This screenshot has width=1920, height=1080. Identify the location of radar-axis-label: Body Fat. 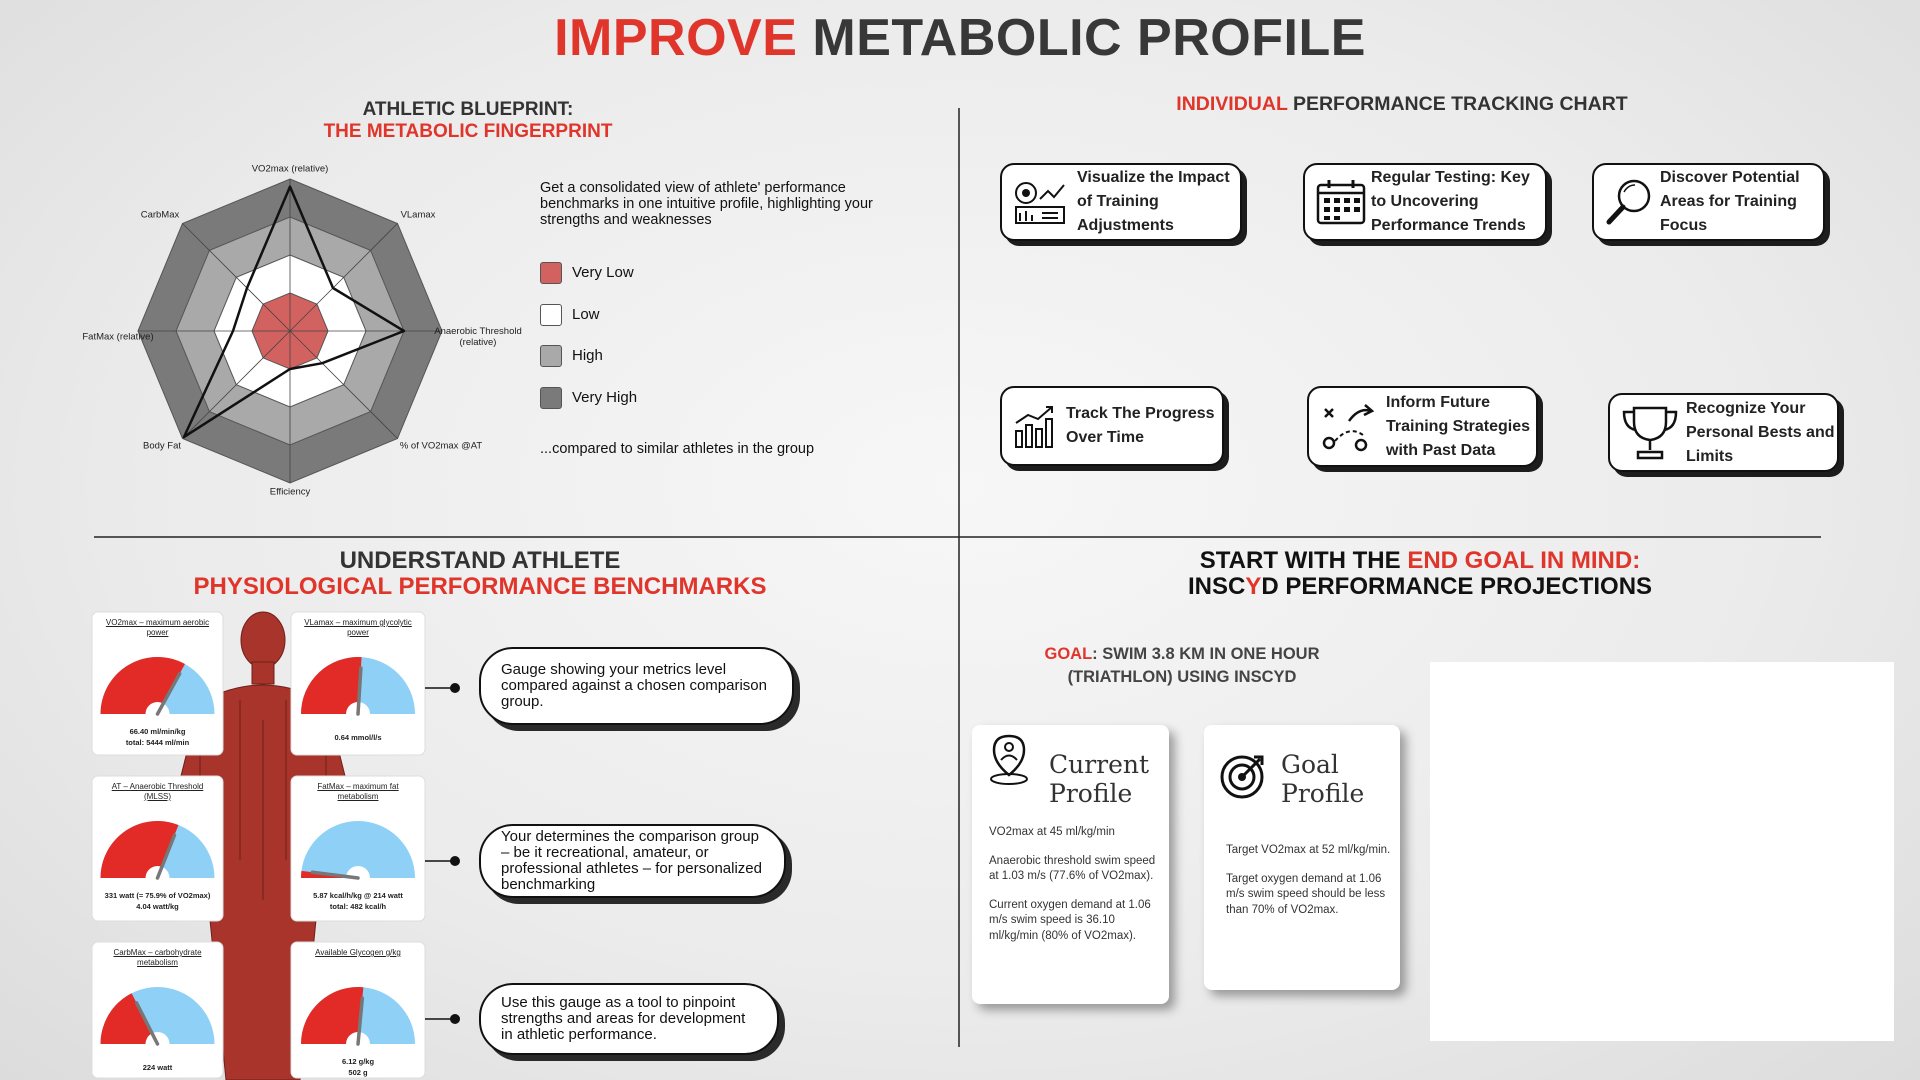
(162, 446).